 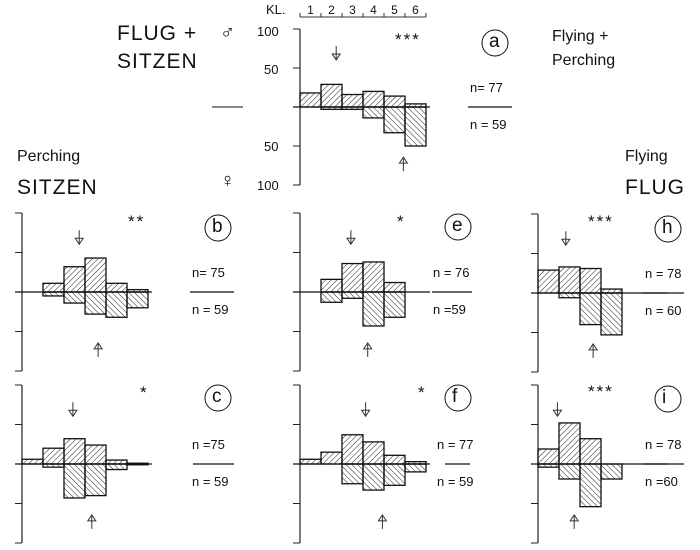 I want to click on kl-class-label: 4, so click(x=373, y=10).